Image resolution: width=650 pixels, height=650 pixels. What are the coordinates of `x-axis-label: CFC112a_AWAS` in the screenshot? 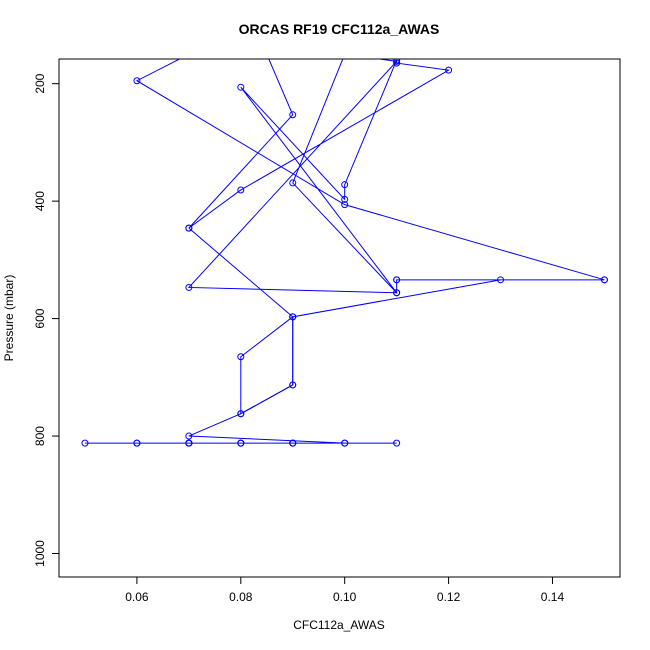 It's located at (339, 625).